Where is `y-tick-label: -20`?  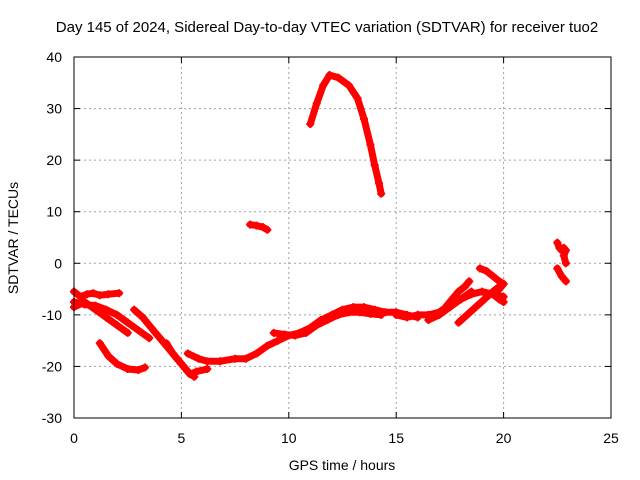 y-tick-label: -20 is located at coordinates (52, 366).